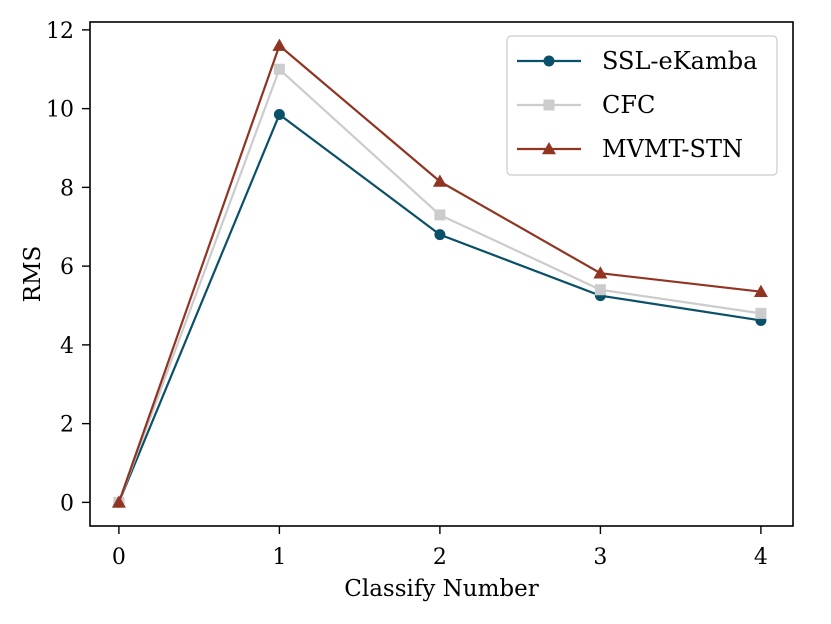 This screenshot has height=624, width=831. Describe the element at coordinates (60, 110) in the screenshot. I see `y-tick-label: 10` at that location.